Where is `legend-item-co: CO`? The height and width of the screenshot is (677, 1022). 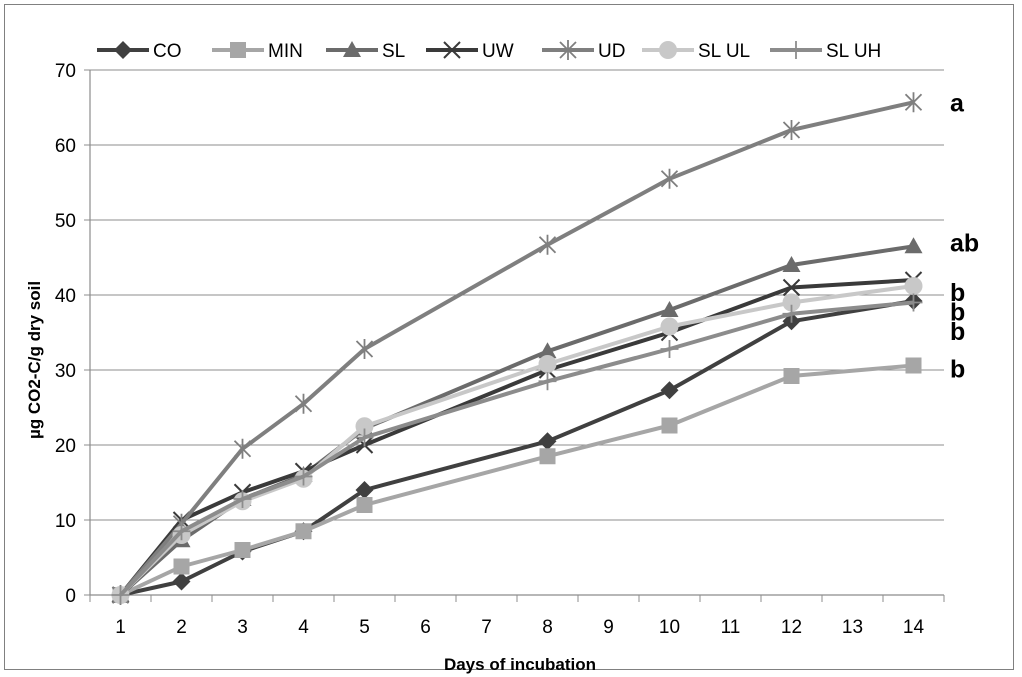
legend-item-co: CO is located at coordinates (139, 51).